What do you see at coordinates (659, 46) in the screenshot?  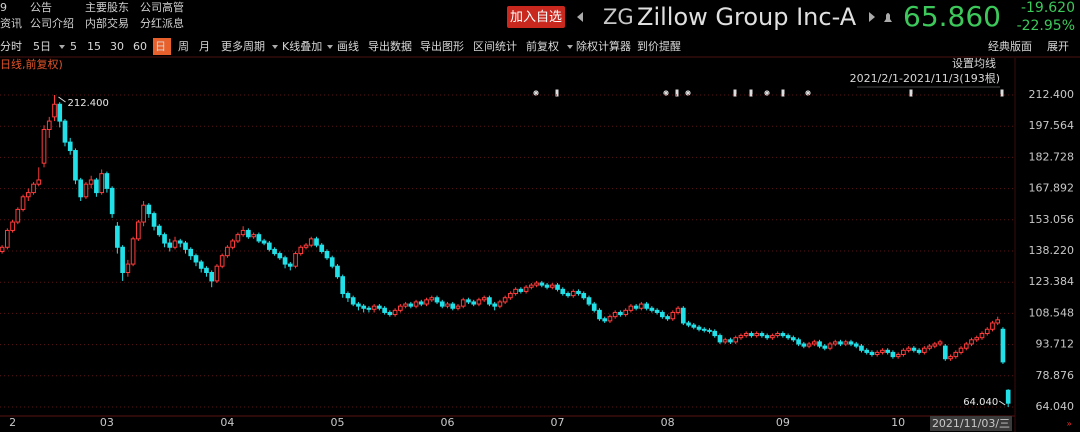 I see `toolbar-item: 到价提醒` at bounding box center [659, 46].